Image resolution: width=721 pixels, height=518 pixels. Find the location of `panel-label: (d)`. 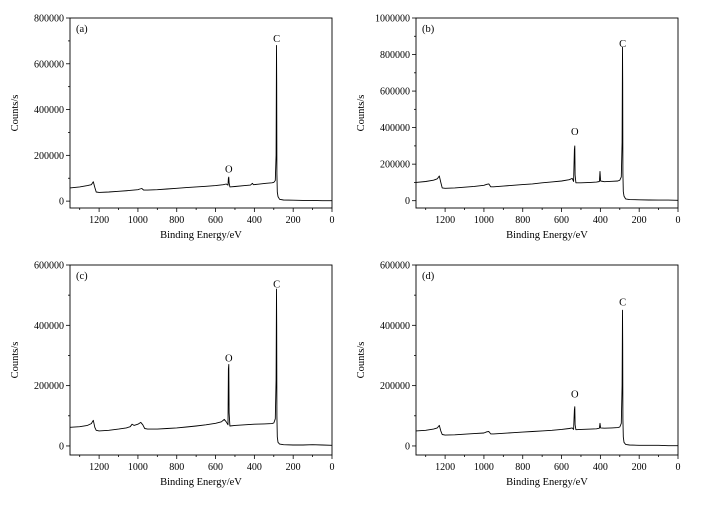

panel-label: (d) is located at coordinates (428, 276).